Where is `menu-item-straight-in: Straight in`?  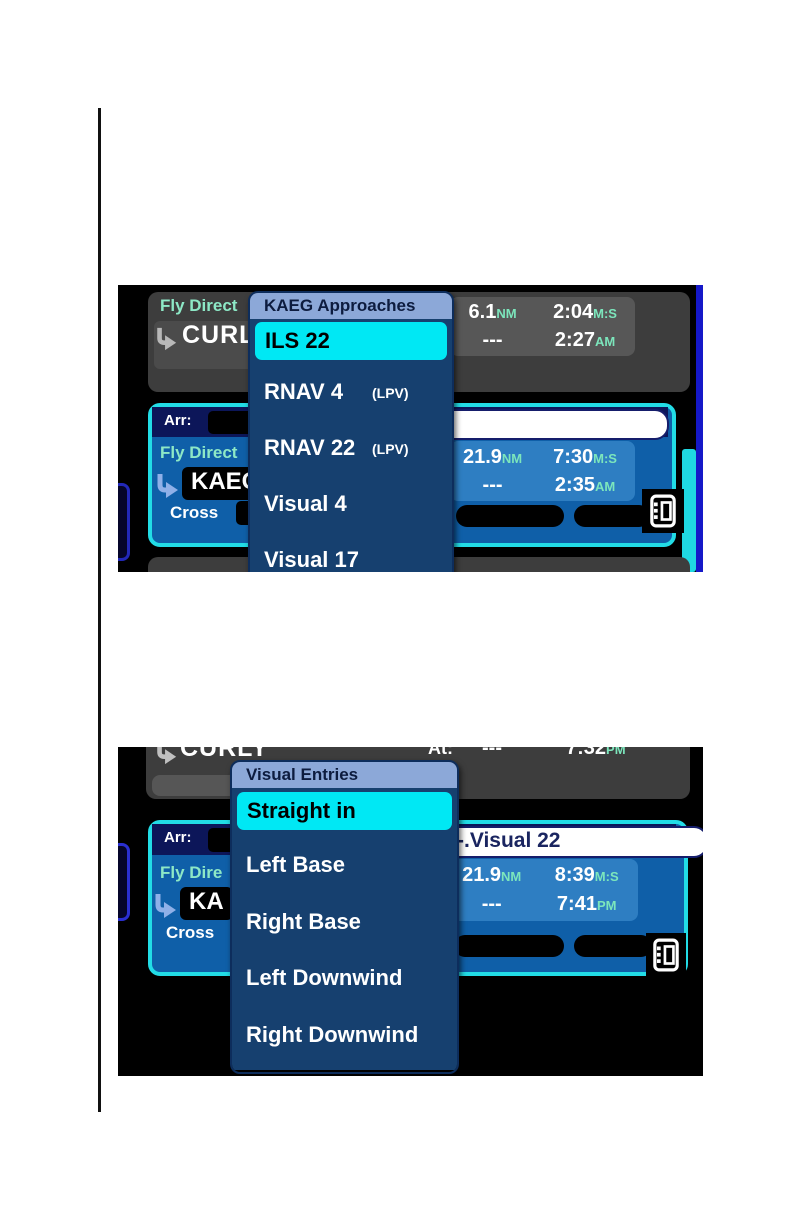
menu-item-straight-in: Straight in is located at coordinates (344, 811).